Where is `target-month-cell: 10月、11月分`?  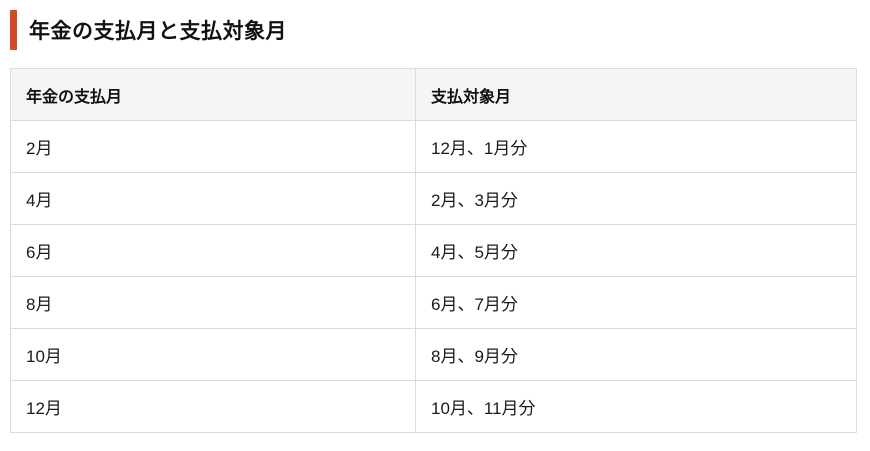 target-month-cell: 10月、11月分 is located at coordinates (636, 406).